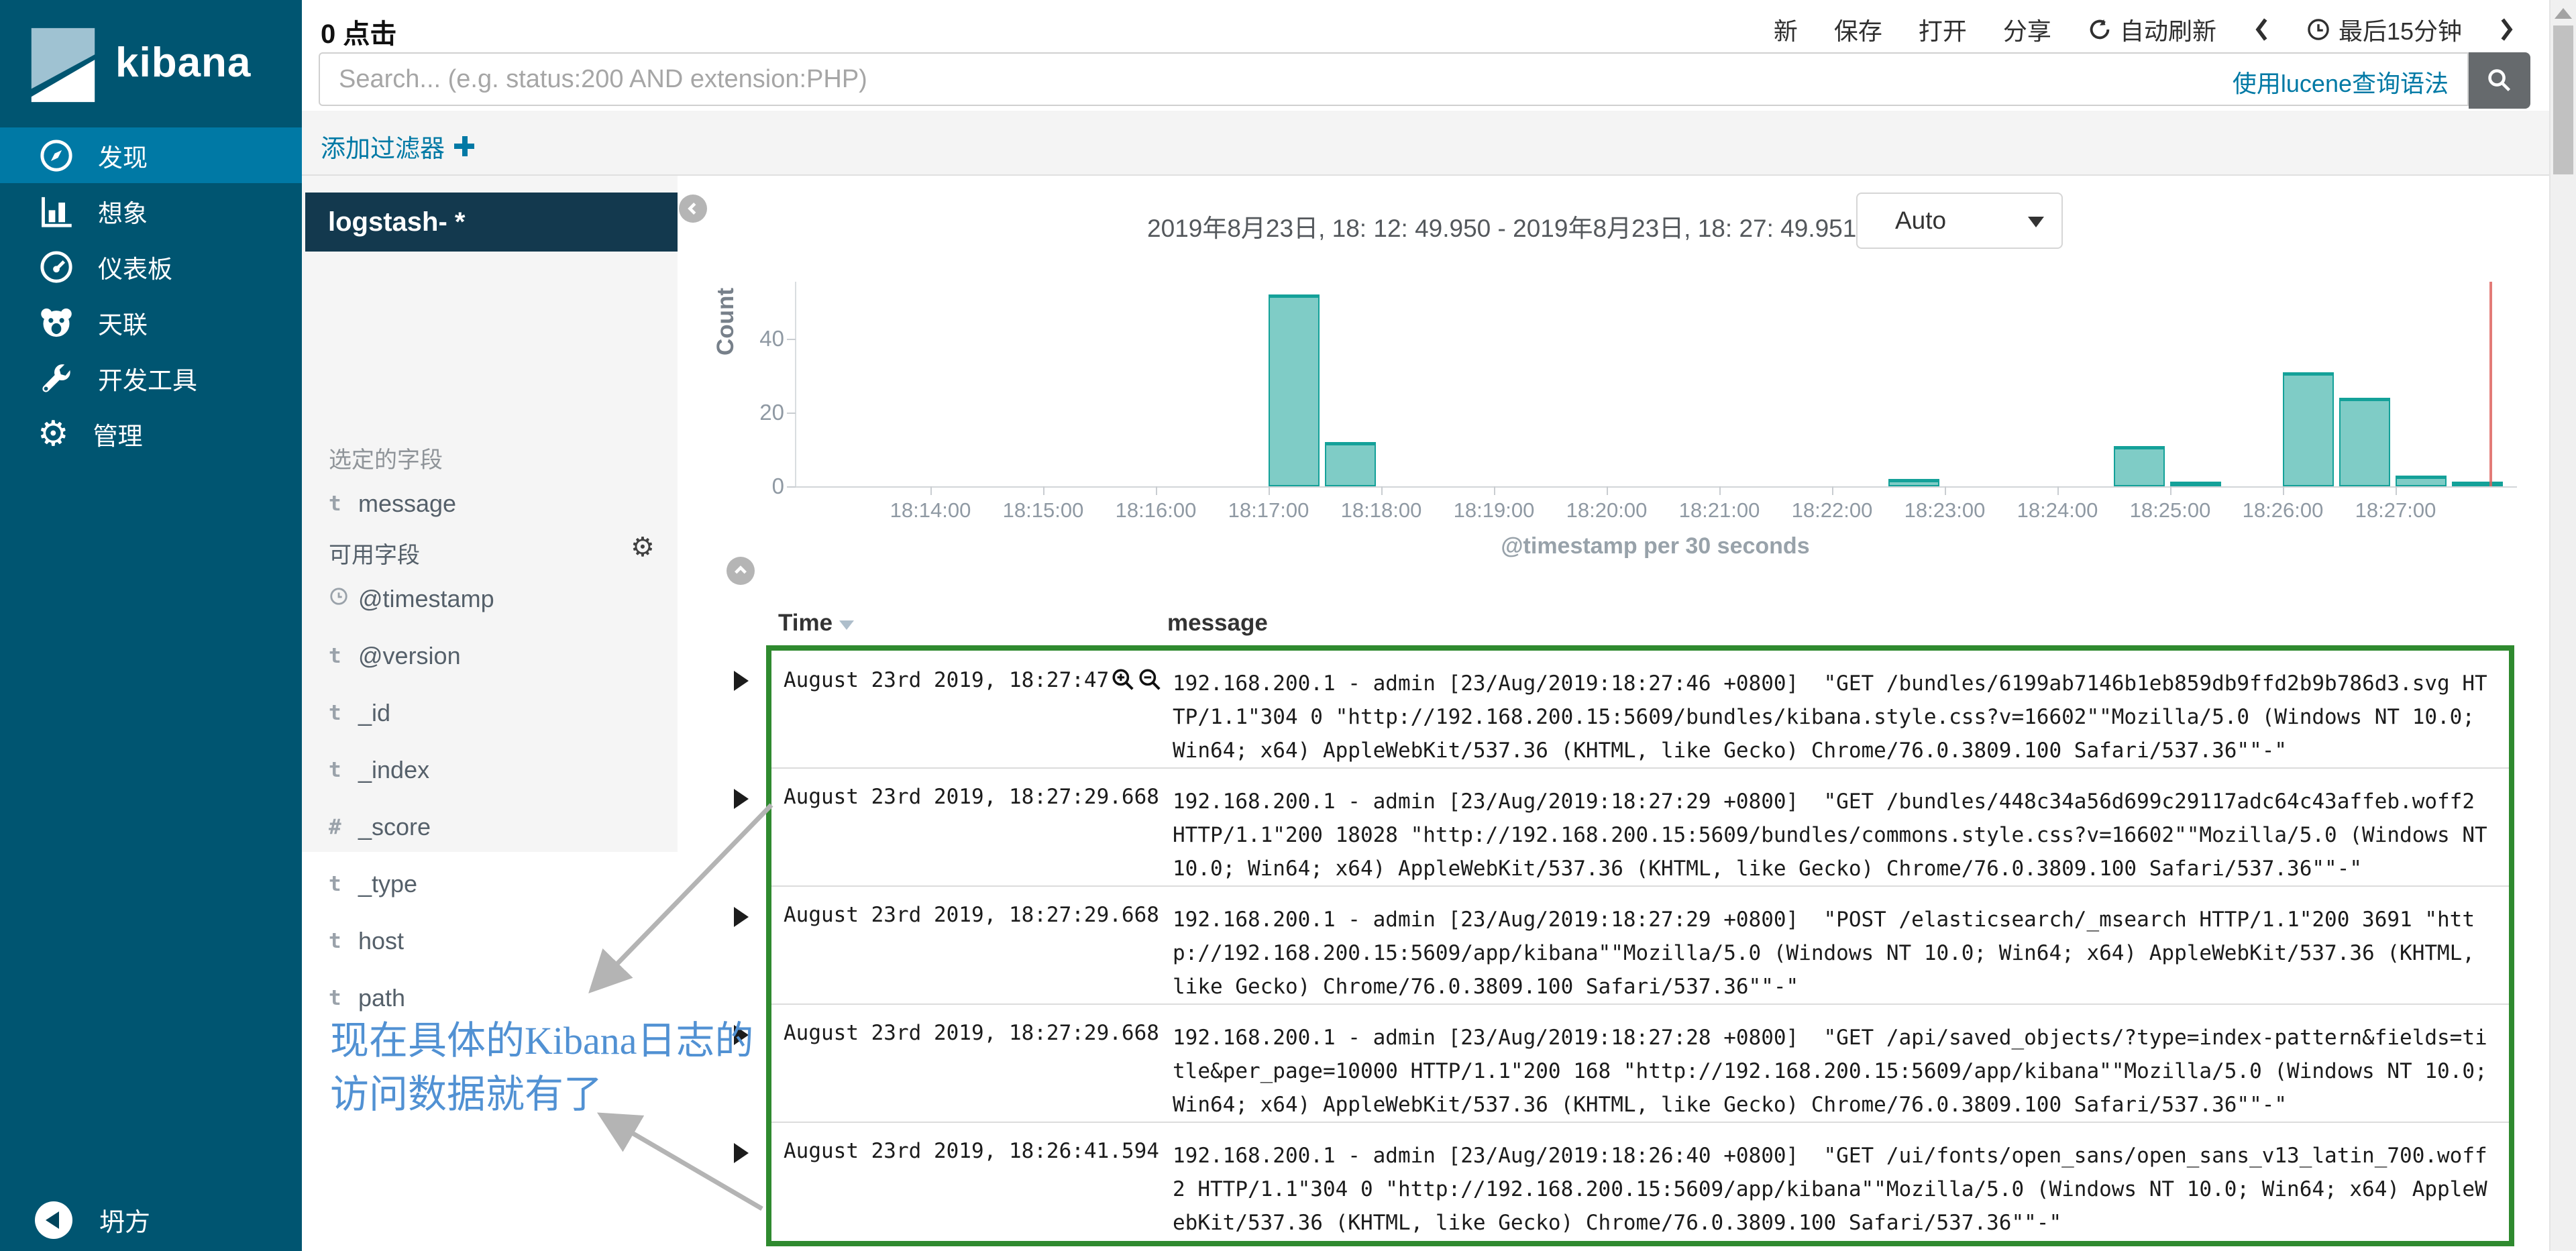 This screenshot has height=1251, width=2576. I want to click on kibana-brand: kibana, so click(151, 63).